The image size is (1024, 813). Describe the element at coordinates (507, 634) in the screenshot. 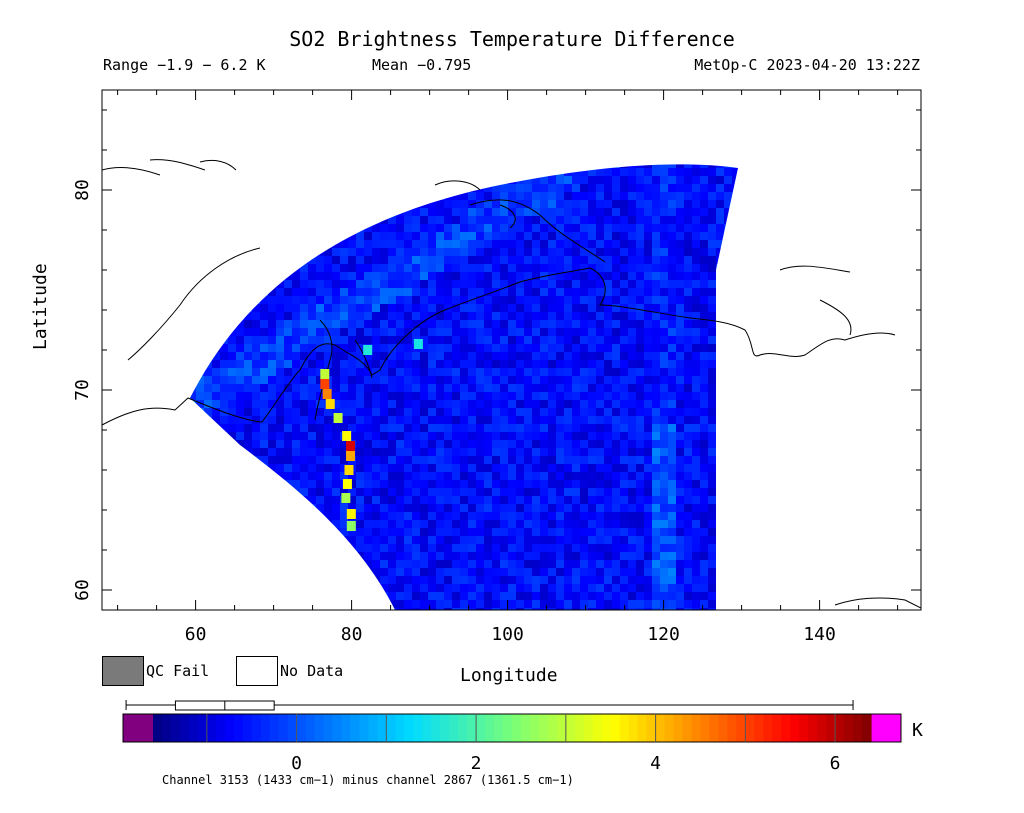

I see `x-tick-label: 100` at that location.